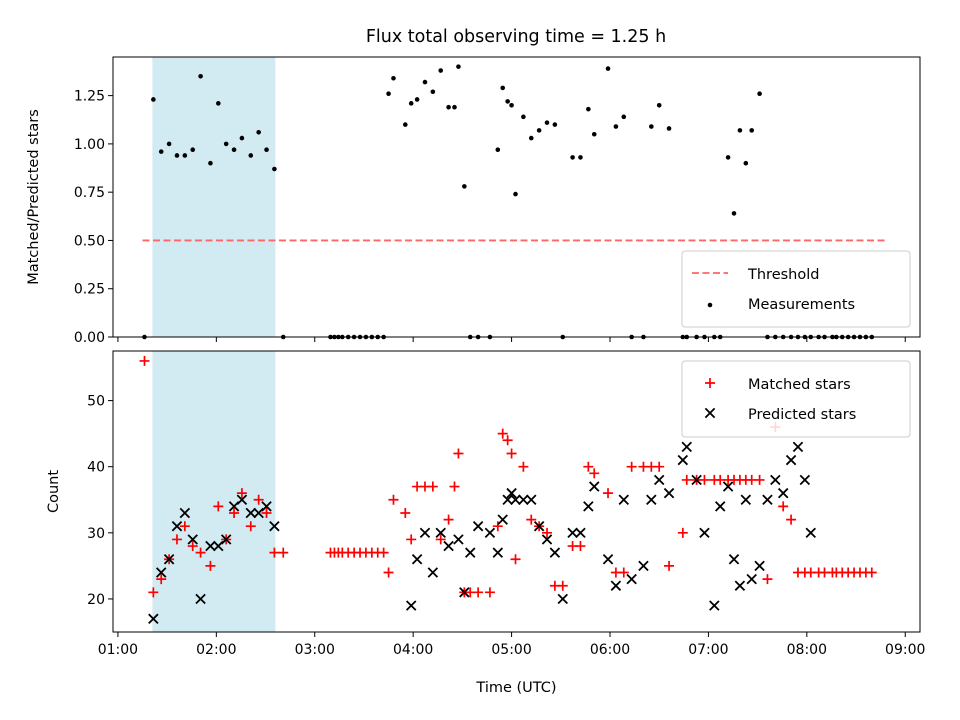  Describe the element at coordinates (89, 193) in the screenshot. I see `y-tick-label: 0.75` at that location.